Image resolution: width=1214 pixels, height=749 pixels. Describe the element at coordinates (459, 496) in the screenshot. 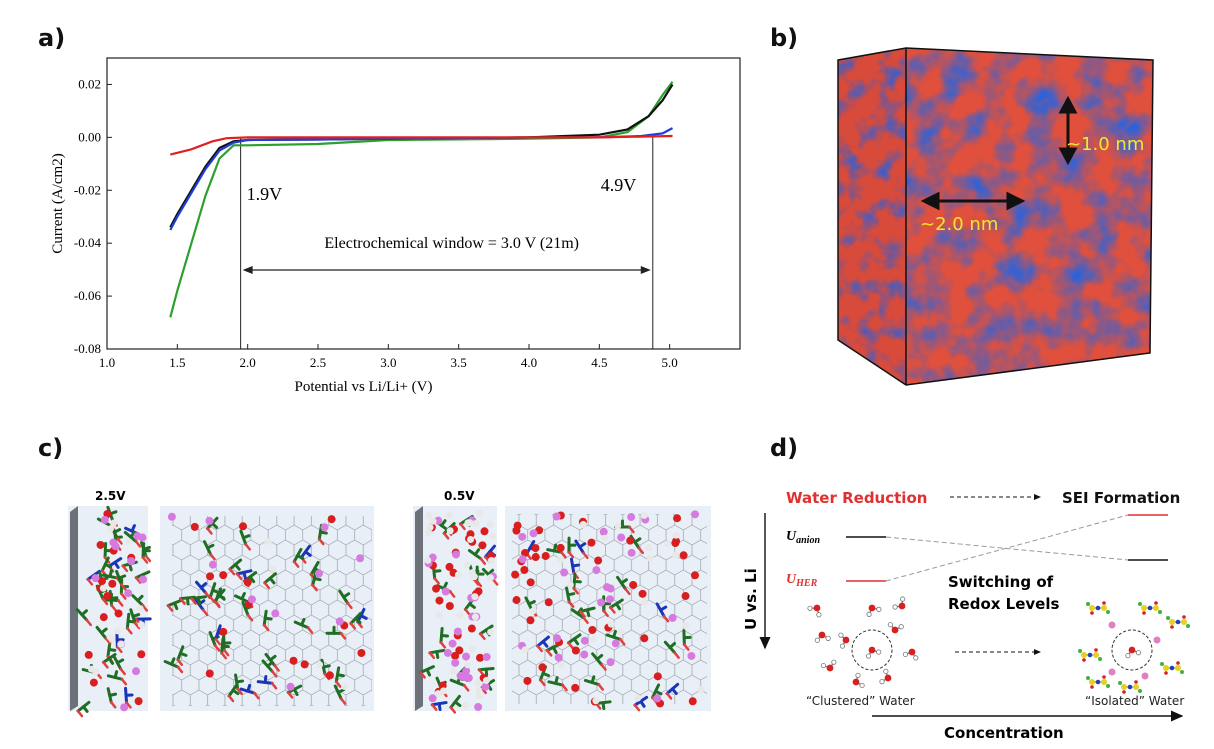

I see `voltage-0-5: 0.5V` at that location.